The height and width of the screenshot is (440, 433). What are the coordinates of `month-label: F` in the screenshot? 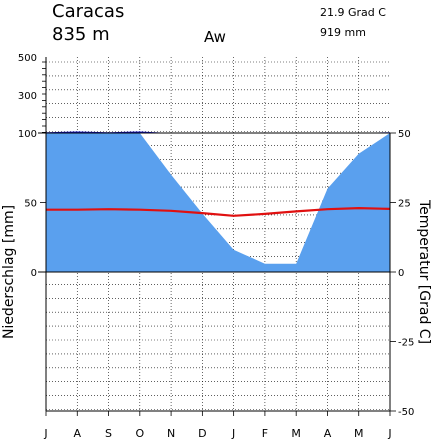 It's located at (265, 433).